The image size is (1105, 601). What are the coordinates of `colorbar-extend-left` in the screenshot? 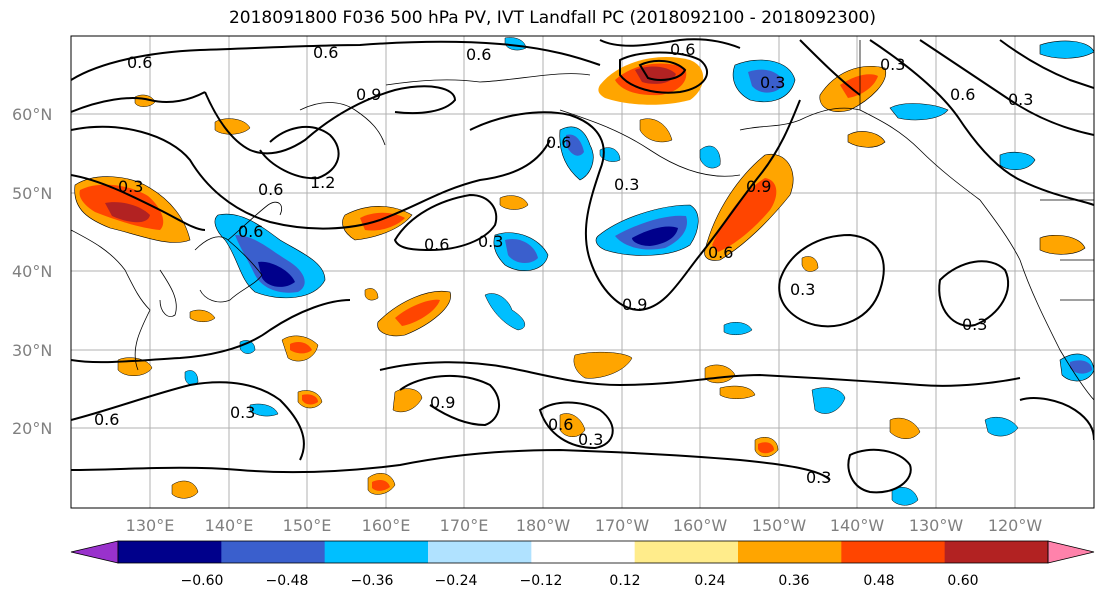 It's located at (94, 552).